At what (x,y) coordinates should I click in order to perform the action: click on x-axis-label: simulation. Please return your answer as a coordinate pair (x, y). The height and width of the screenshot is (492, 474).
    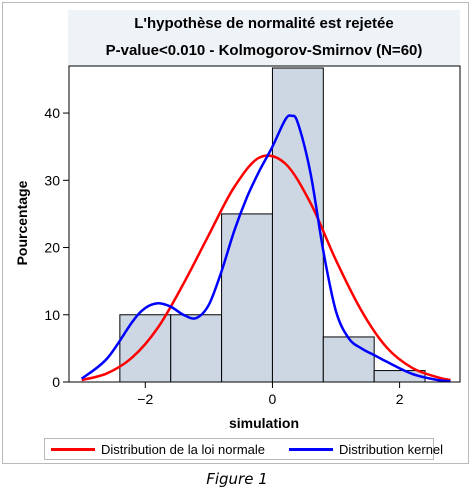
    Looking at the image, I should click on (264, 423).